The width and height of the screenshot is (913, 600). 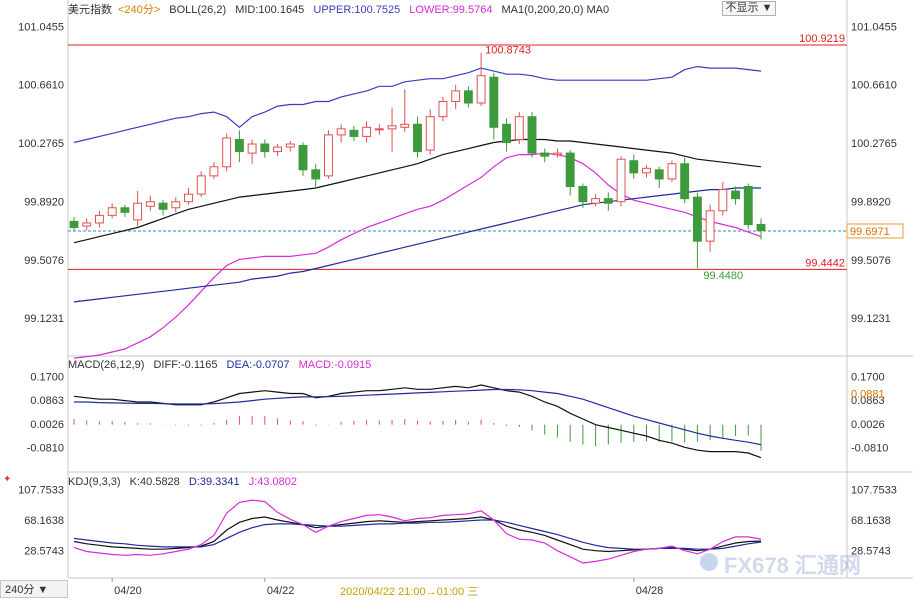 What do you see at coordinates (418, 417) in the screenshot?
I see `macd-dea-line` at bounding box center [418, 417].